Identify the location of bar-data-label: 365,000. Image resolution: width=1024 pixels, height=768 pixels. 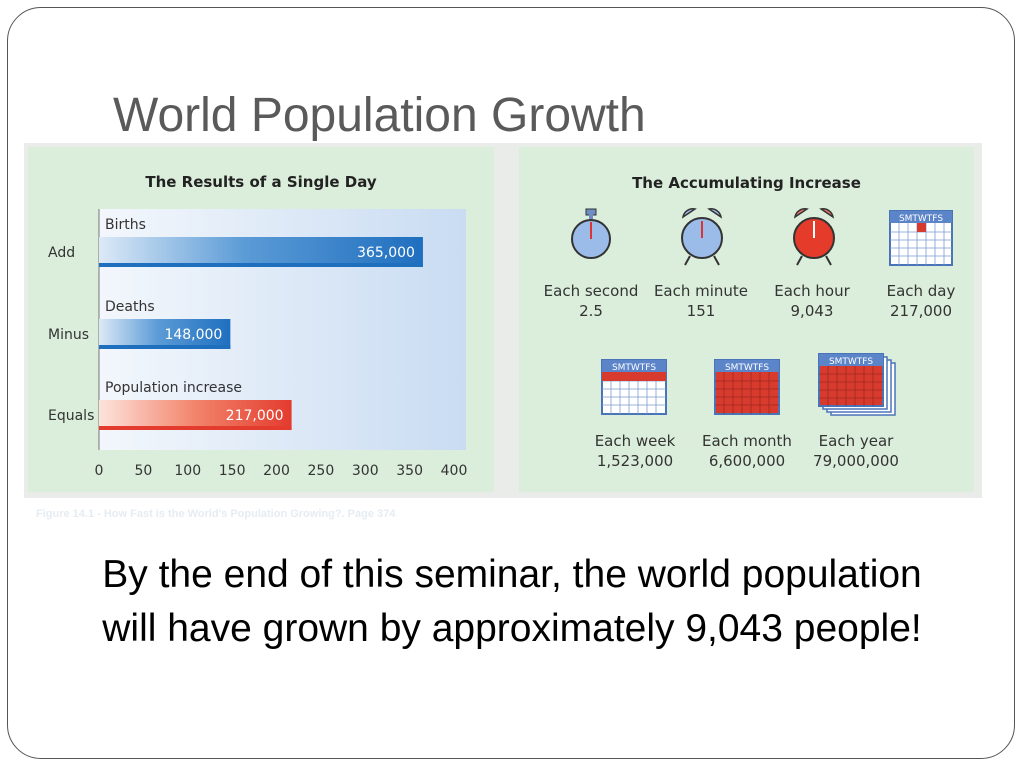
(386, 253).